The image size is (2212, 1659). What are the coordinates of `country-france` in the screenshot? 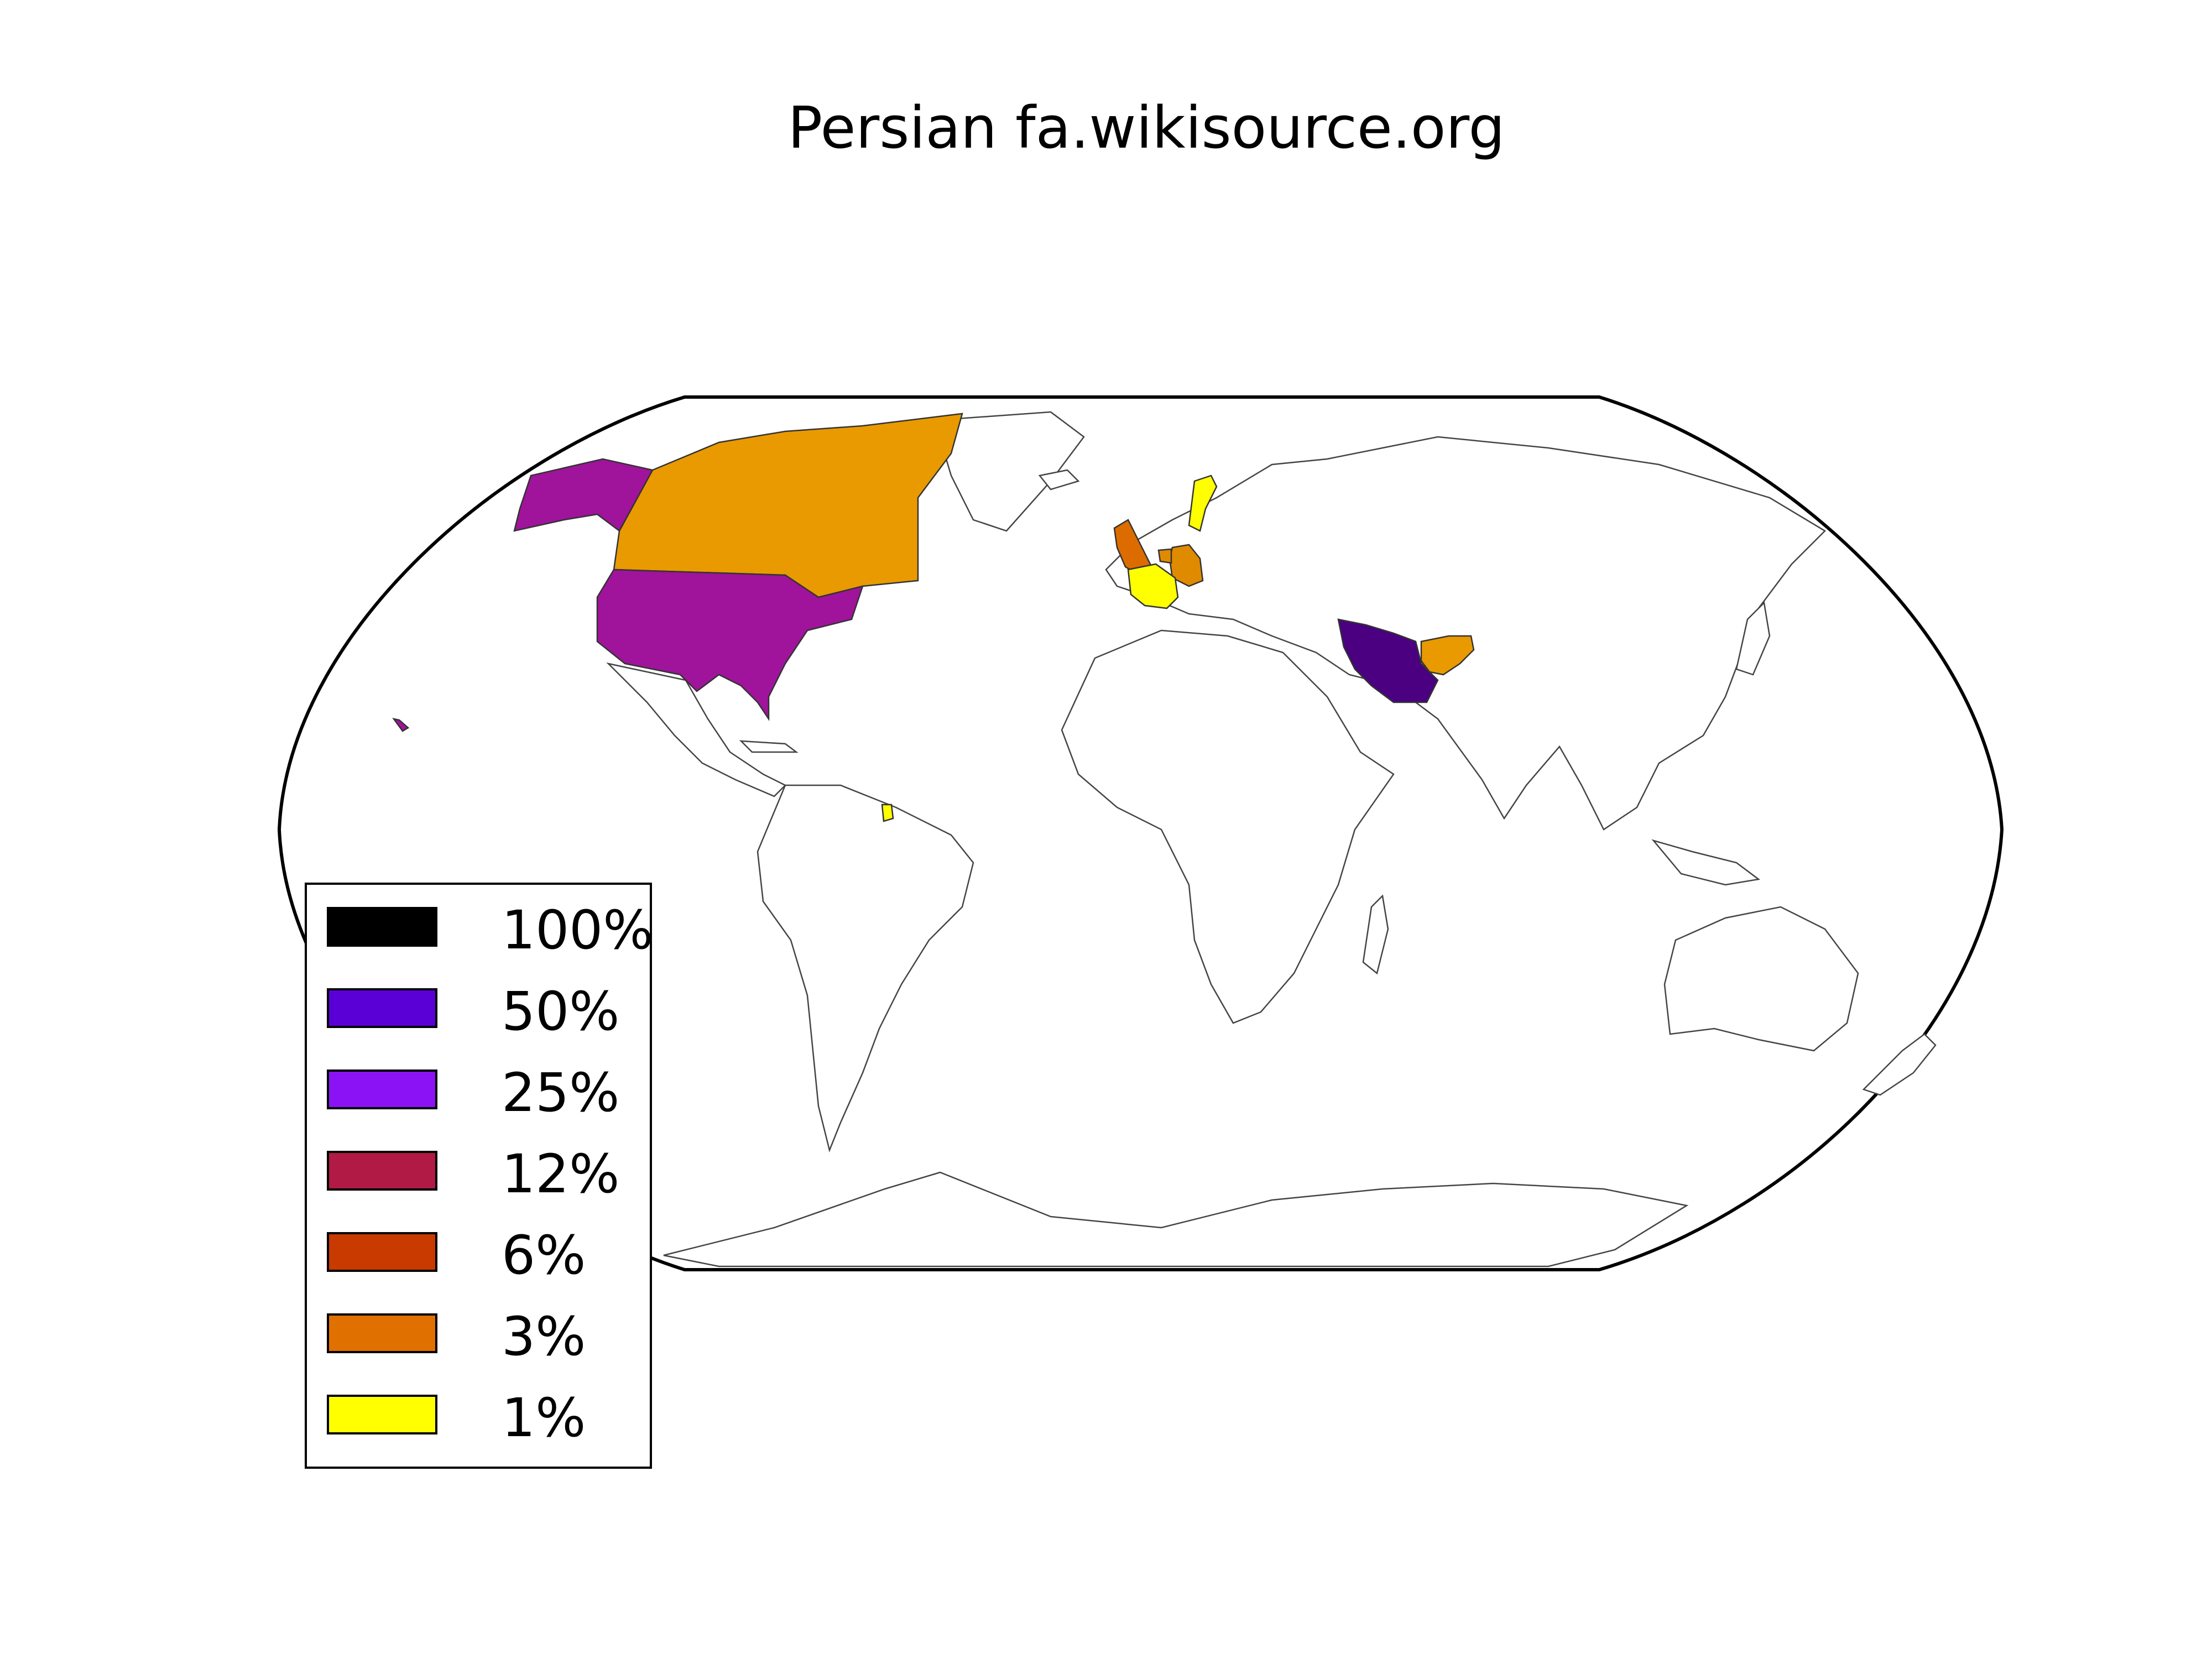 It's located at (1153, 586).